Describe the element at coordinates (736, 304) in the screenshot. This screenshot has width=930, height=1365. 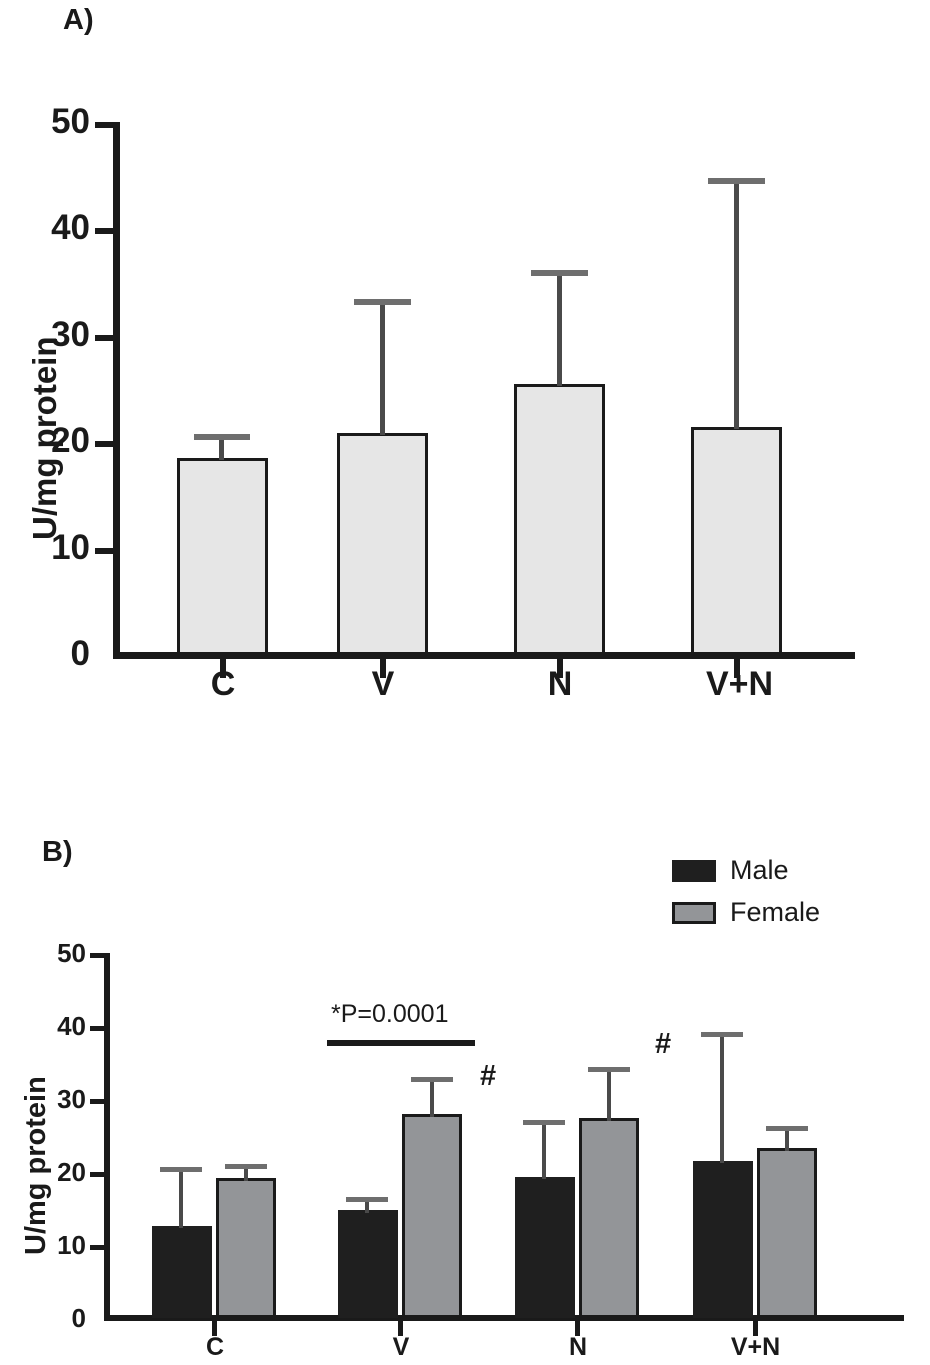
I see `error-stem-a-vn` at that location.